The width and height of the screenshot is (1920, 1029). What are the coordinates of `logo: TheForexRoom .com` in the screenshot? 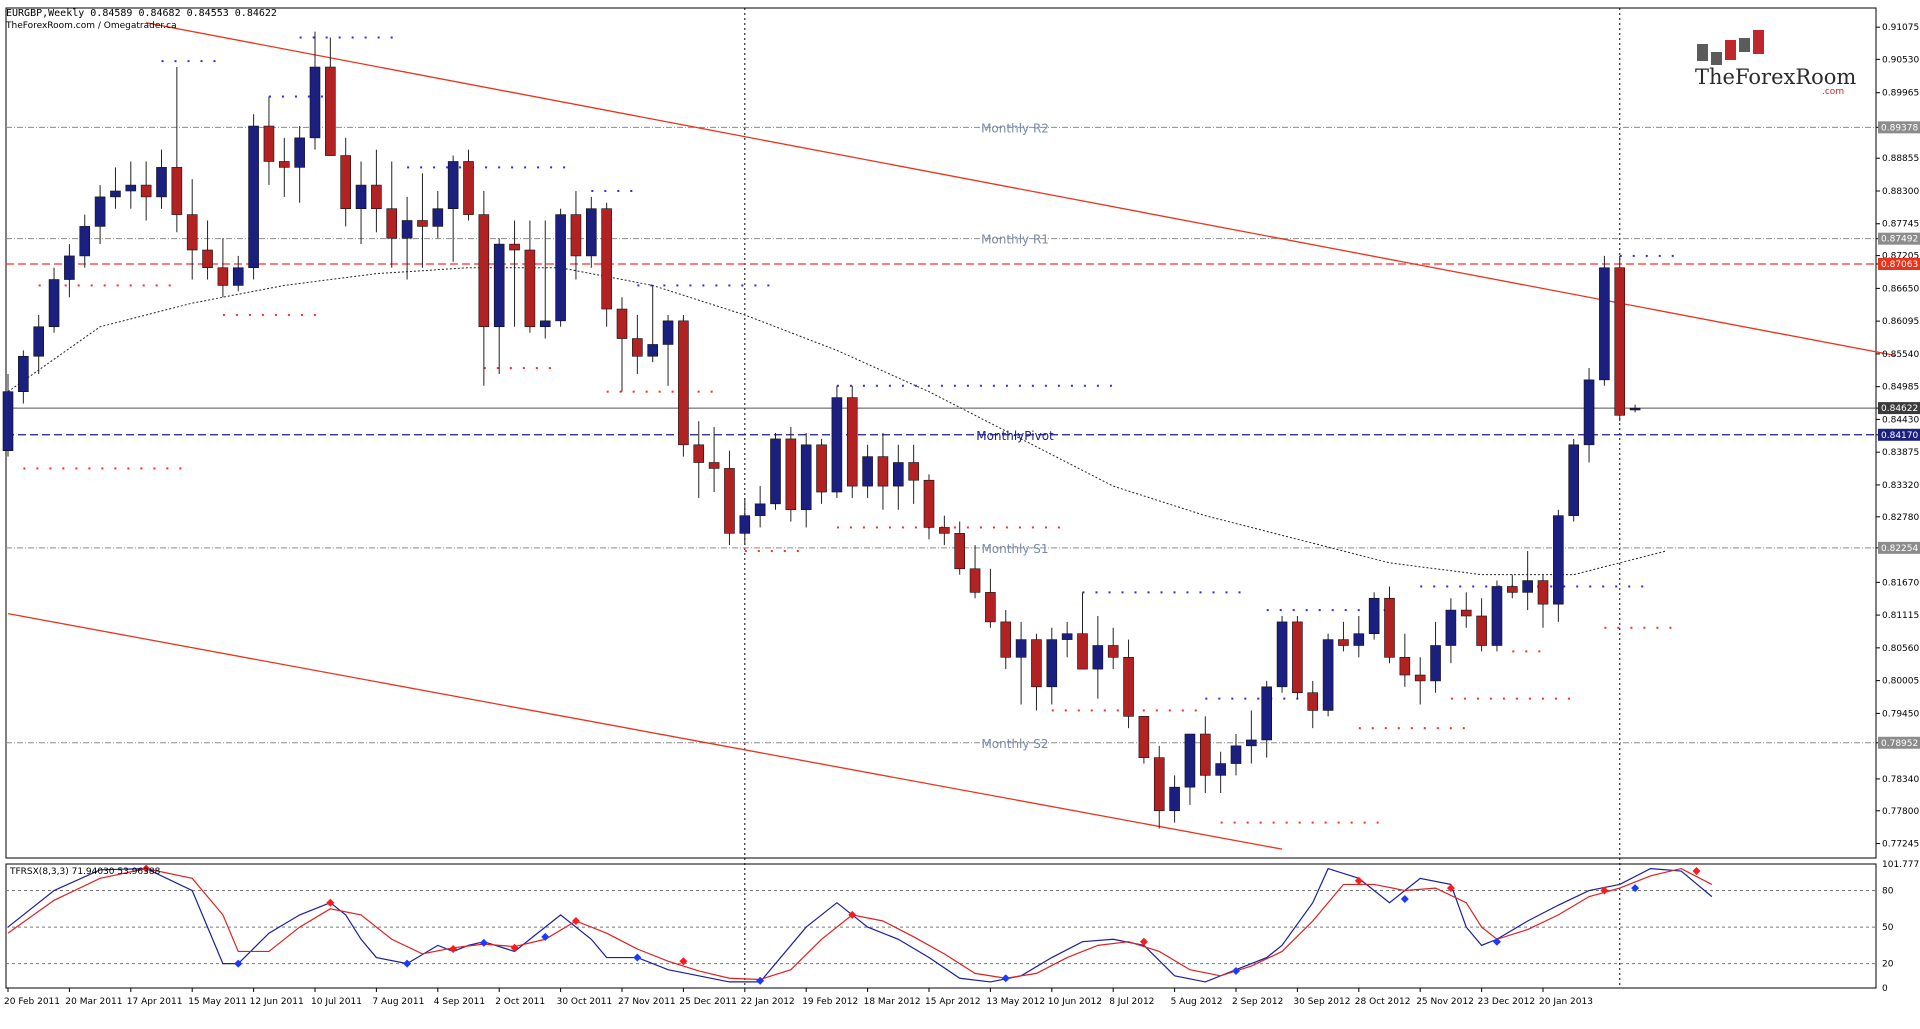 It's located at (1775, 63).